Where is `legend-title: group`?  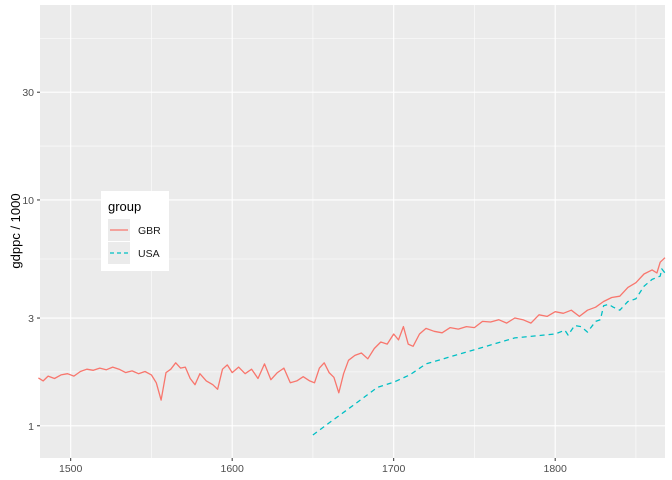 legend-title: group is located at coordinates (124, 206).